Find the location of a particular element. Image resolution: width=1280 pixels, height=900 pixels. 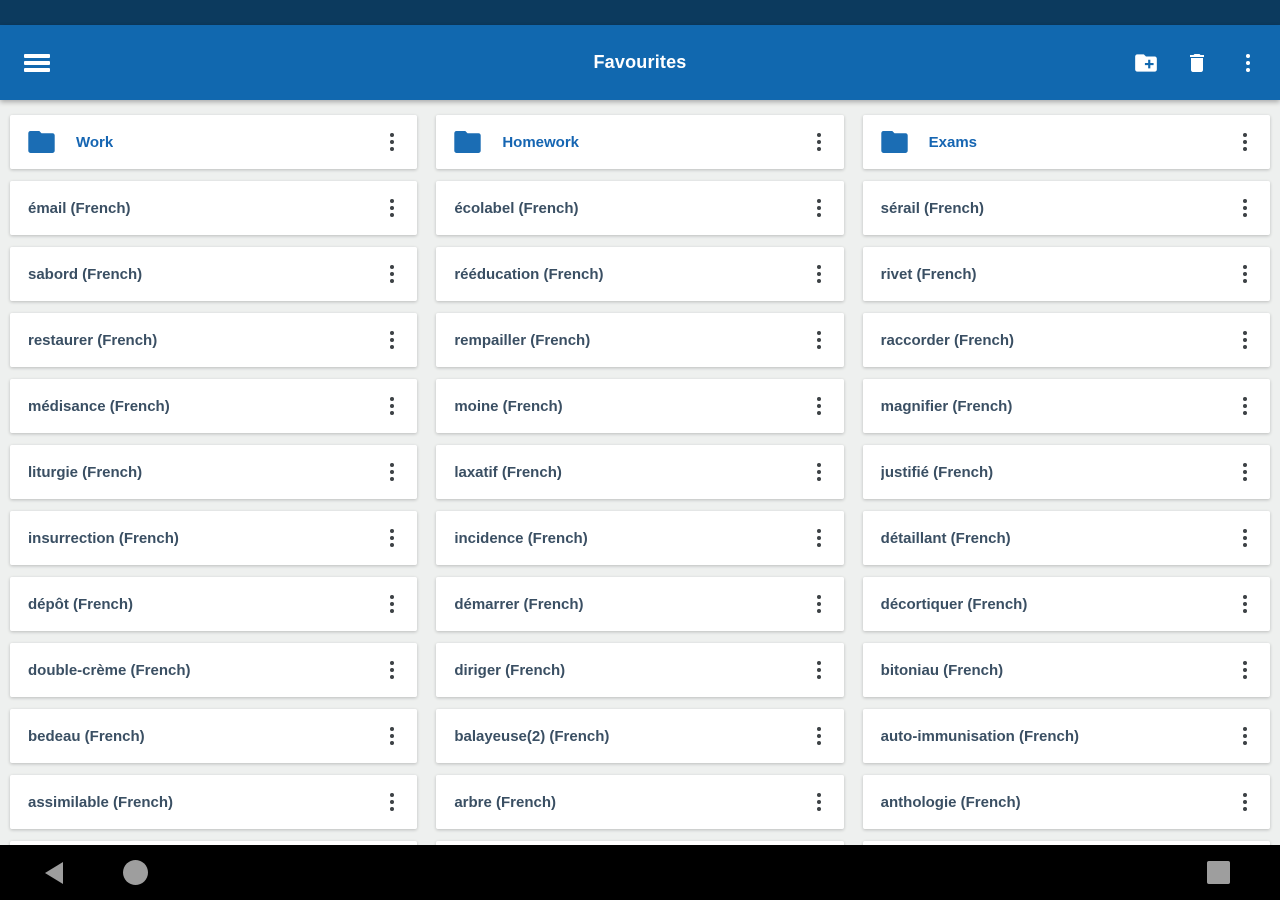

favourite-word-row: arbre (French) is located at coordinates (640, 802).